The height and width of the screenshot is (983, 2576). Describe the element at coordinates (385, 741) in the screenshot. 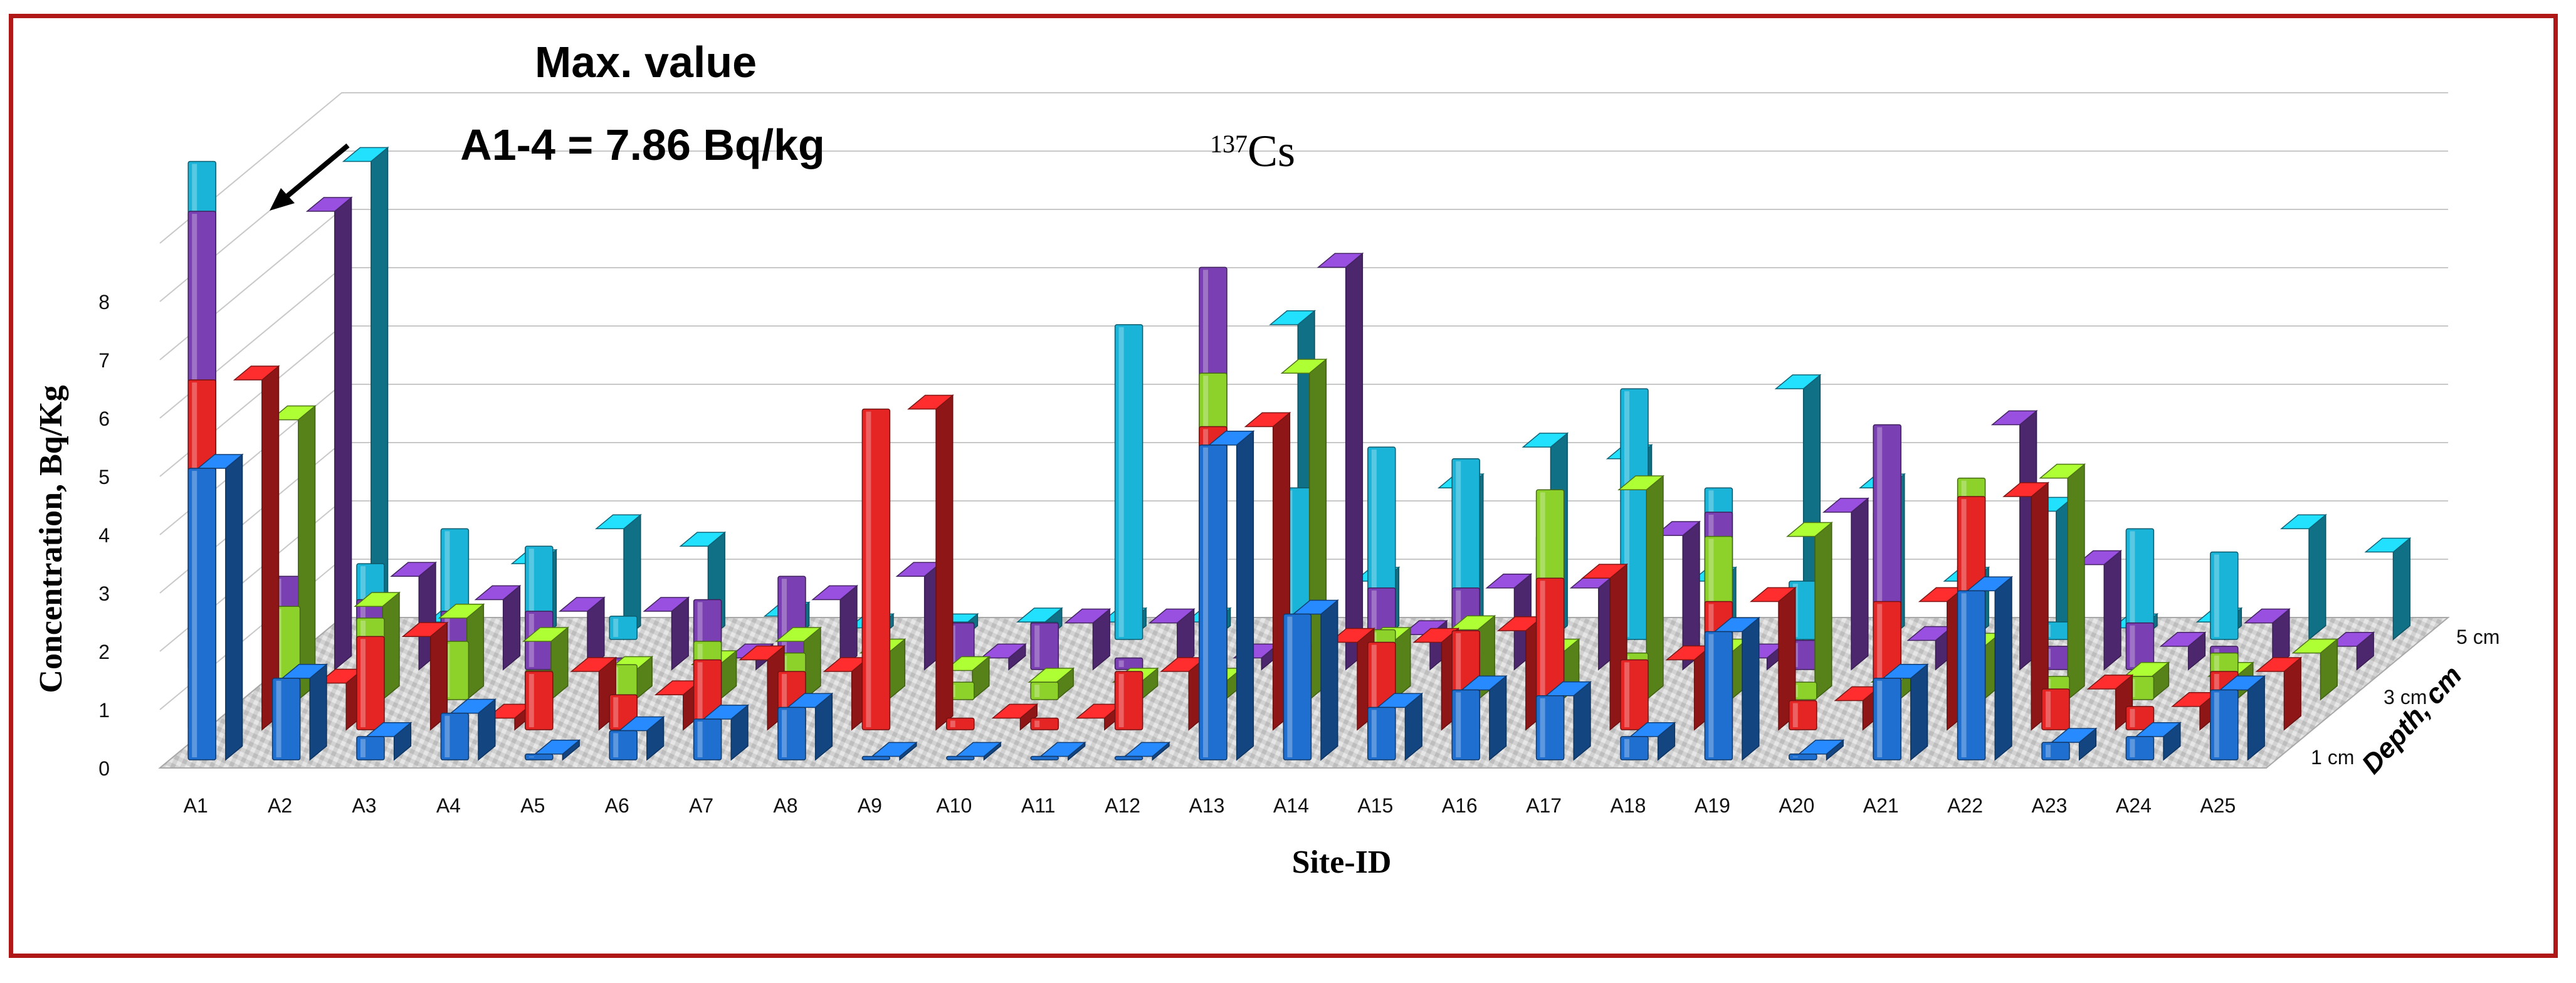

I see `bar-A3-1cm` at that location.